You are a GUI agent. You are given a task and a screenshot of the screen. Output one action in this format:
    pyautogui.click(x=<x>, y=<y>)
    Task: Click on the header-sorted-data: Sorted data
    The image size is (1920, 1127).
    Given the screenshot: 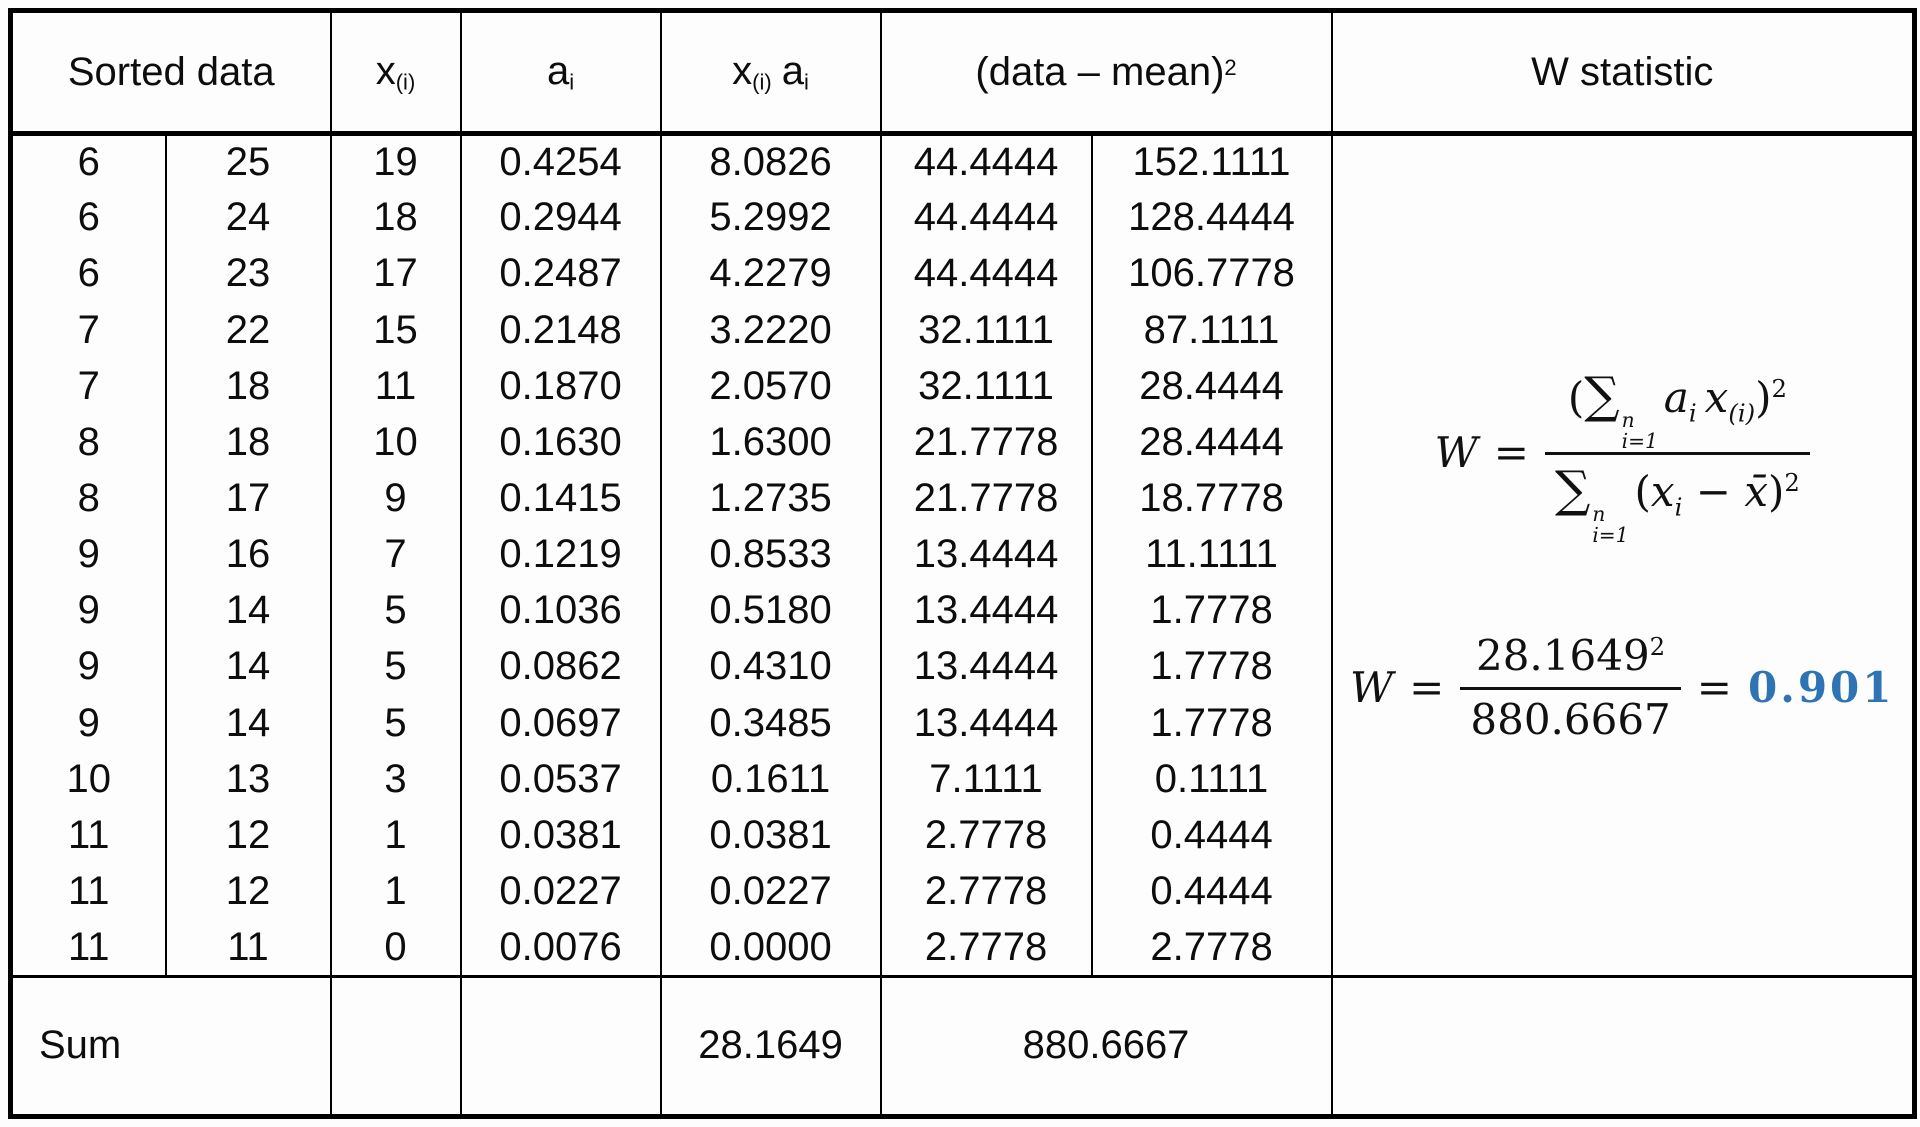 What is the action you would take?
    pyautogui.click(x=170, y=73)
    